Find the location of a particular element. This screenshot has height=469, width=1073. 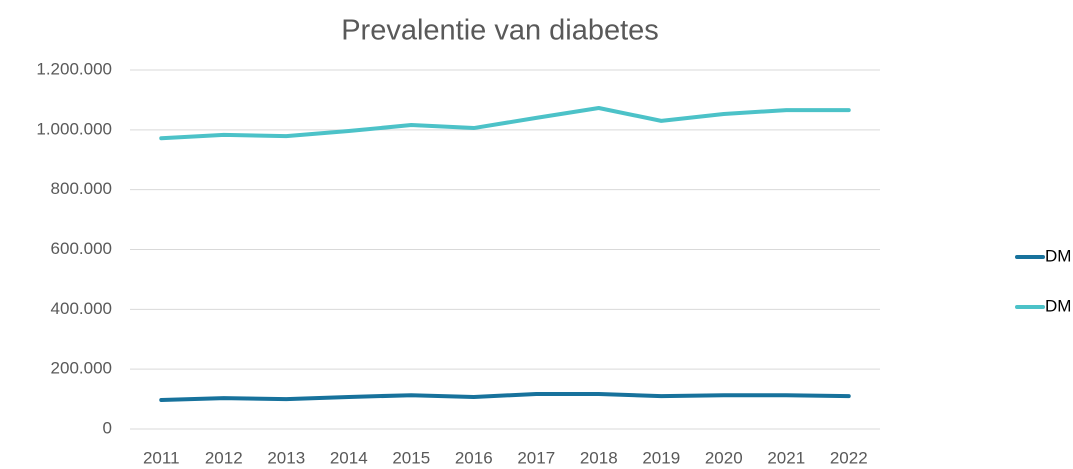

y-tick-label: 800.000 is located at coordinates (81, 188).